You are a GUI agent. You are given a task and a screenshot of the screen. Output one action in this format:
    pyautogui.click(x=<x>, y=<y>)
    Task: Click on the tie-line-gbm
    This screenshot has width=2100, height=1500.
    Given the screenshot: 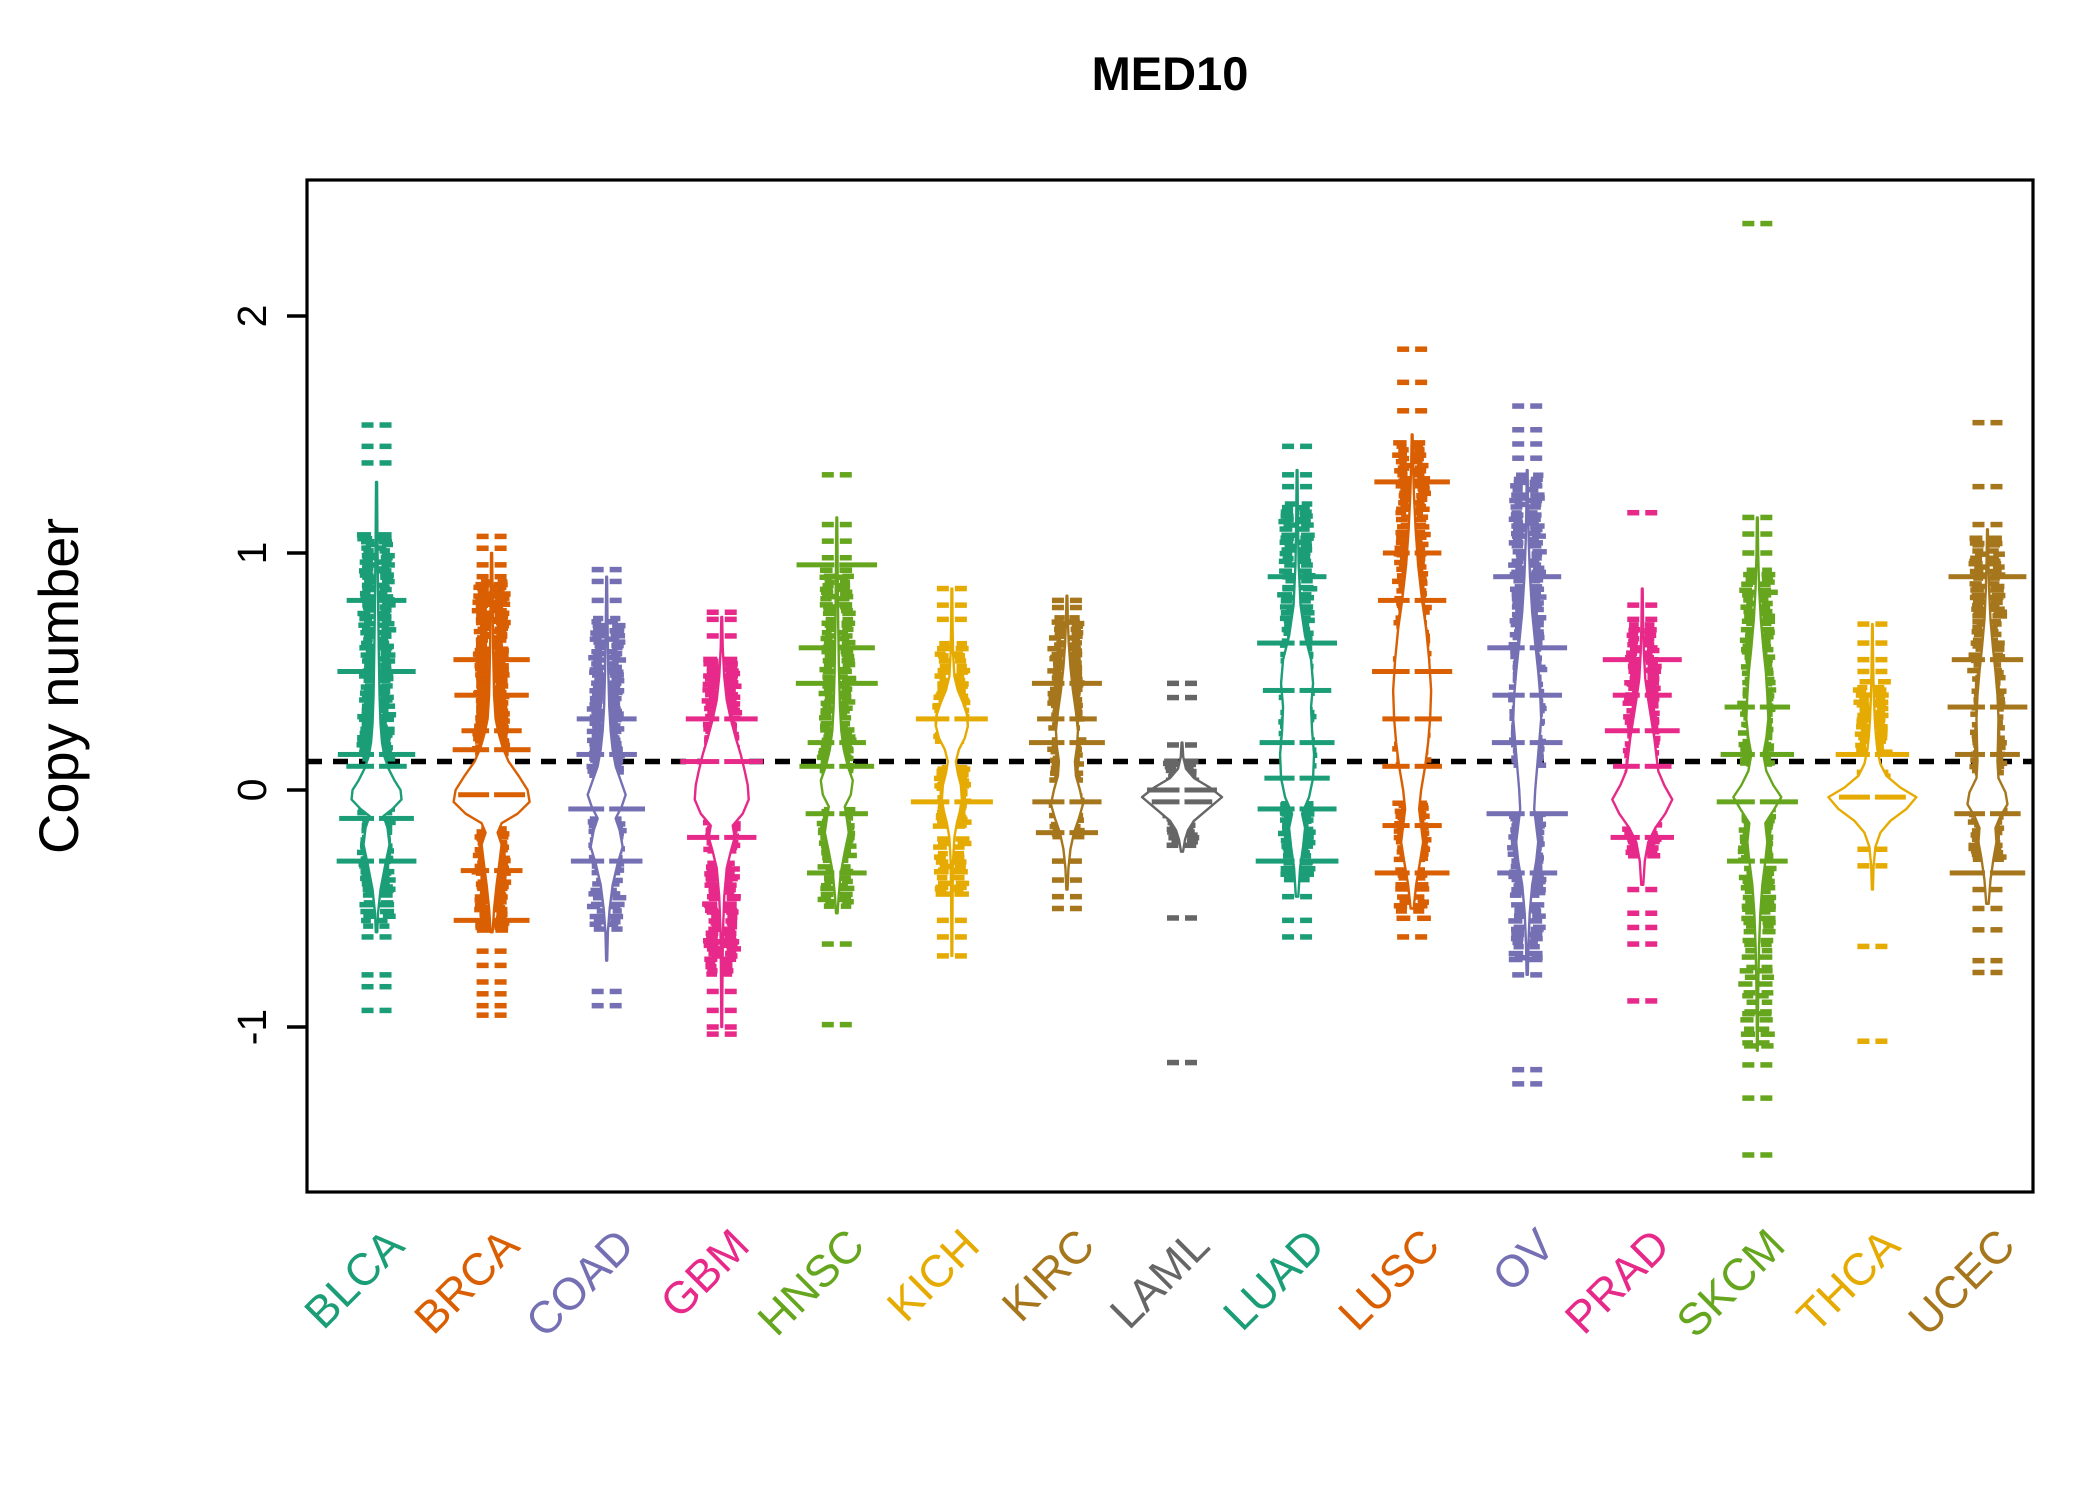 What is the action you would take?
    pyautogui.click(x=700, y=762)
    